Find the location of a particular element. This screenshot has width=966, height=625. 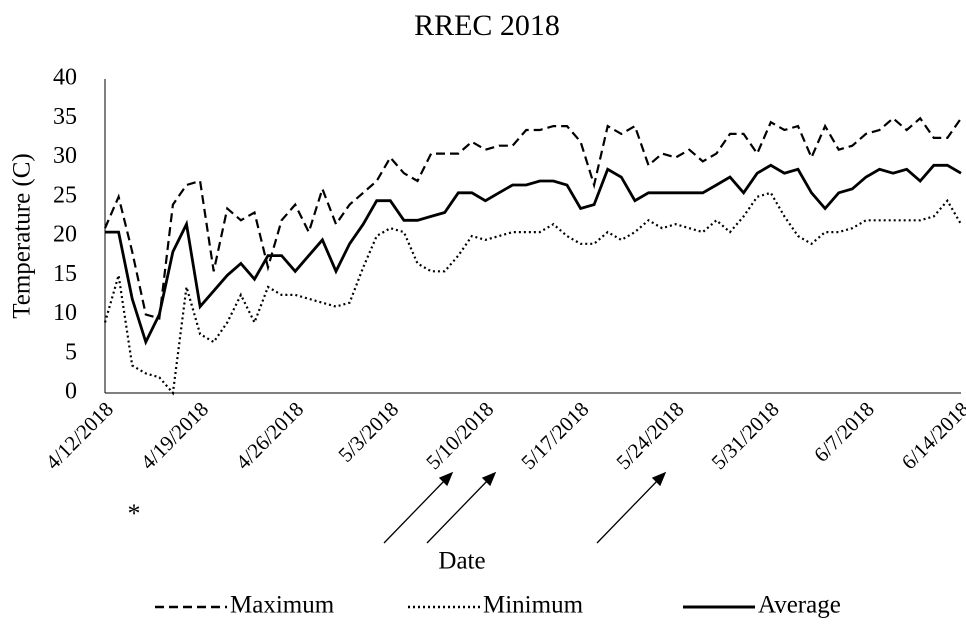

legend-label: Minimum is located at coordinates (533, 605).